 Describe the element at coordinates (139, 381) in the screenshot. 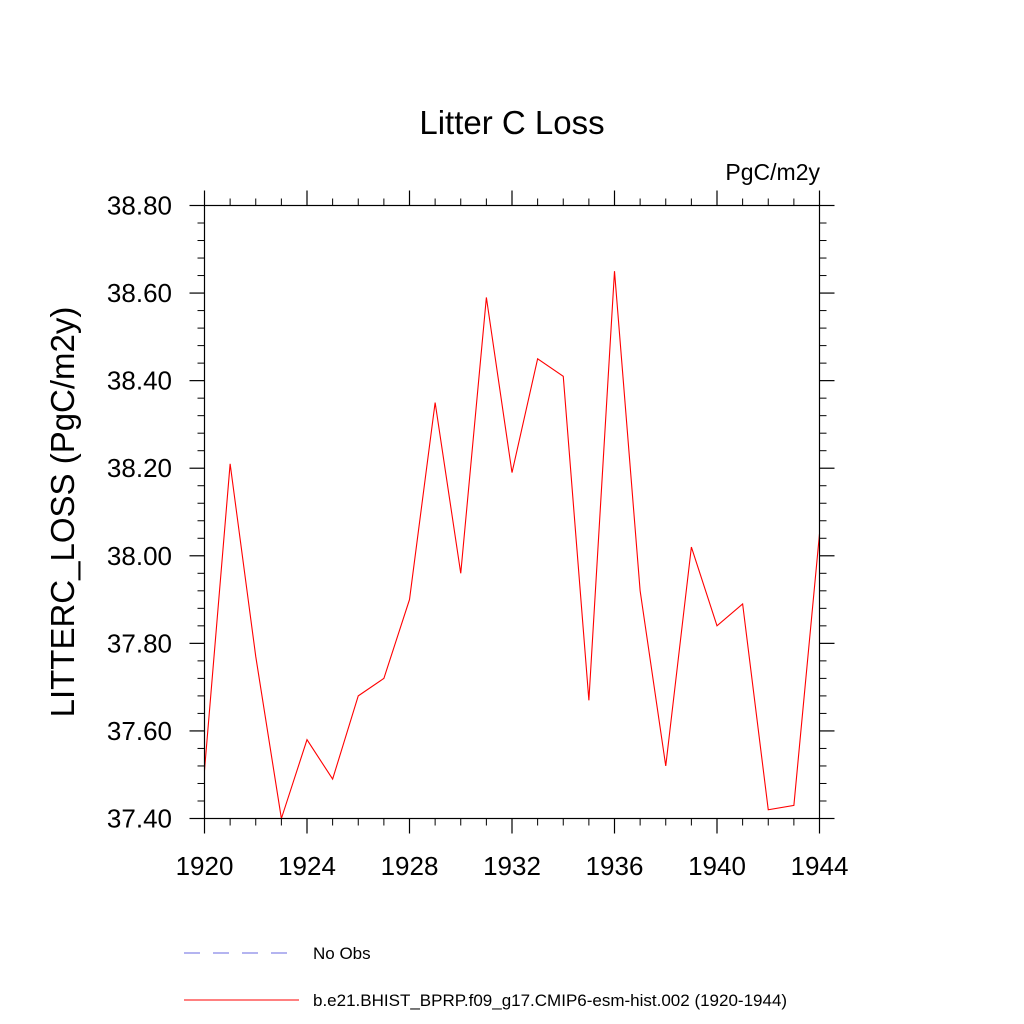

I see `y-tick-label: 38.40` at that location.